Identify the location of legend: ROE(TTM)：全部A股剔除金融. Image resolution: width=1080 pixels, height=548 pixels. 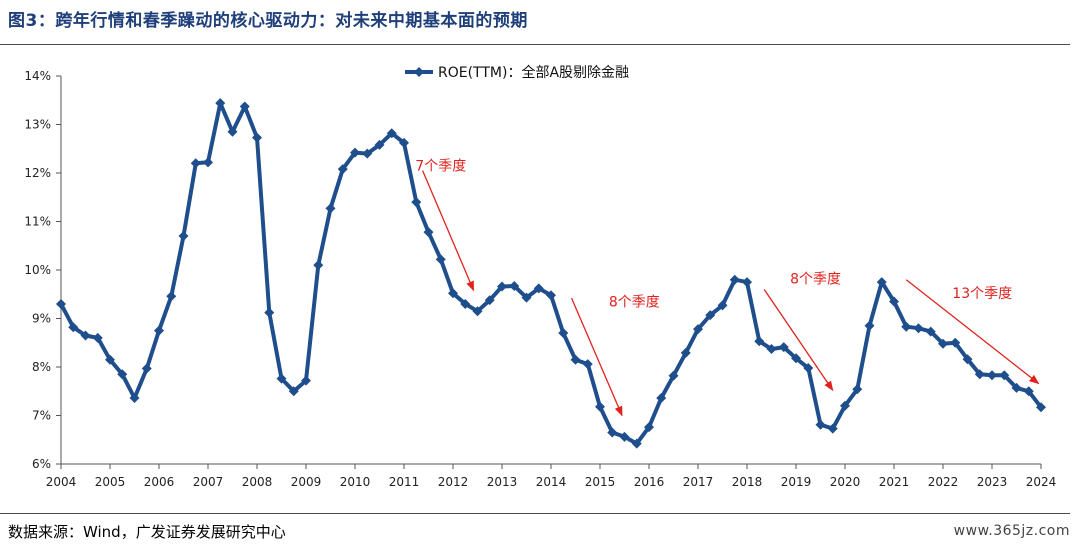
(517, 72).